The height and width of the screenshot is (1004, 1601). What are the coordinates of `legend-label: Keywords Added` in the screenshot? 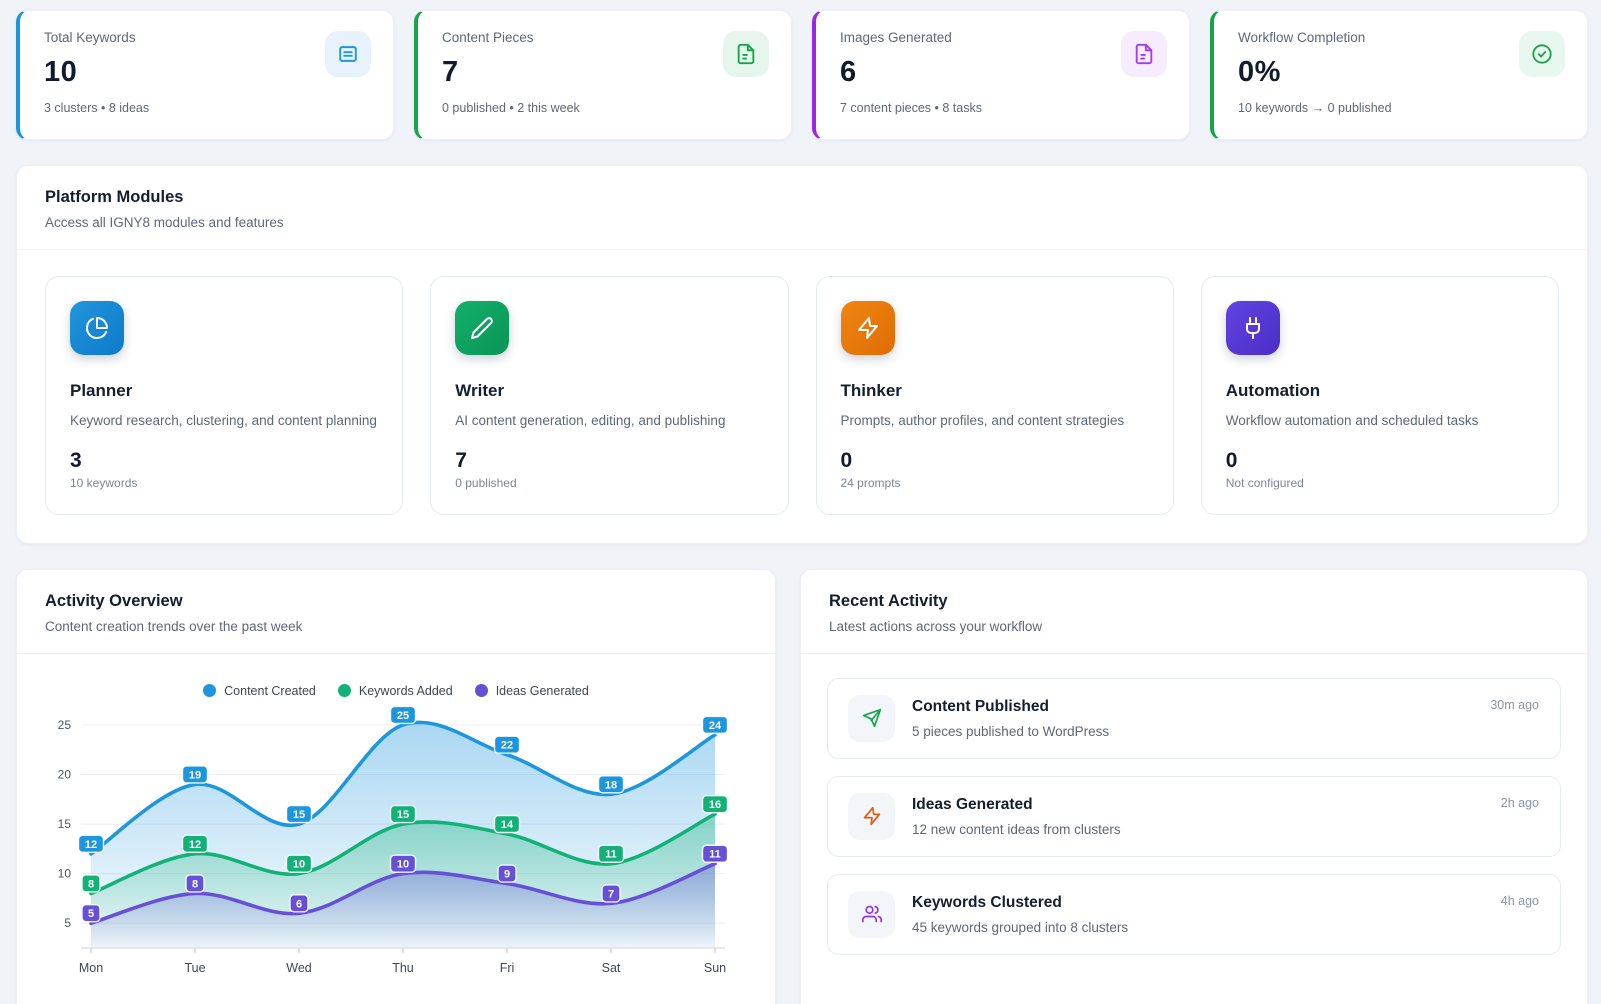 It's located at (405, 690).